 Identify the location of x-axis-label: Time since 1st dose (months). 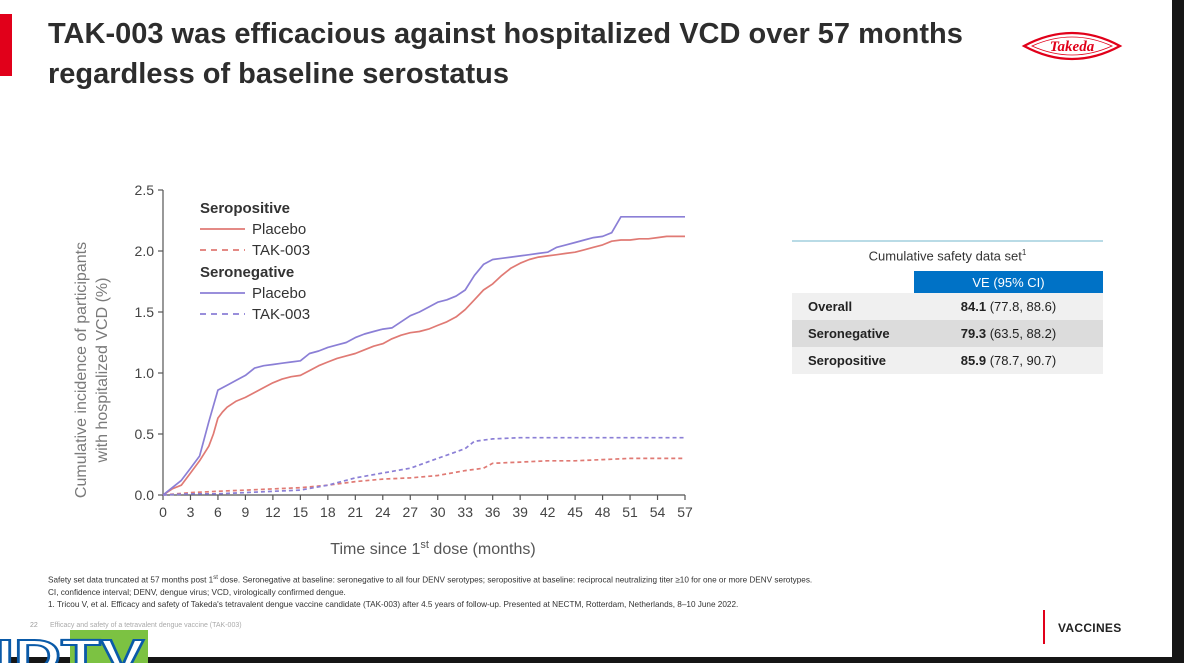
(432, 548).